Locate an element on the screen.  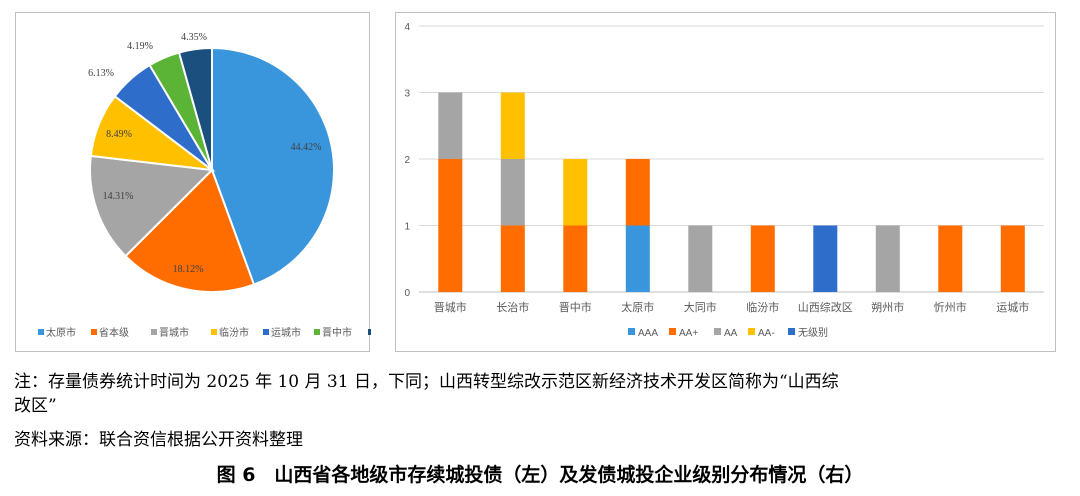
y-tick-label: 3 is located at coordinates (407, 94).